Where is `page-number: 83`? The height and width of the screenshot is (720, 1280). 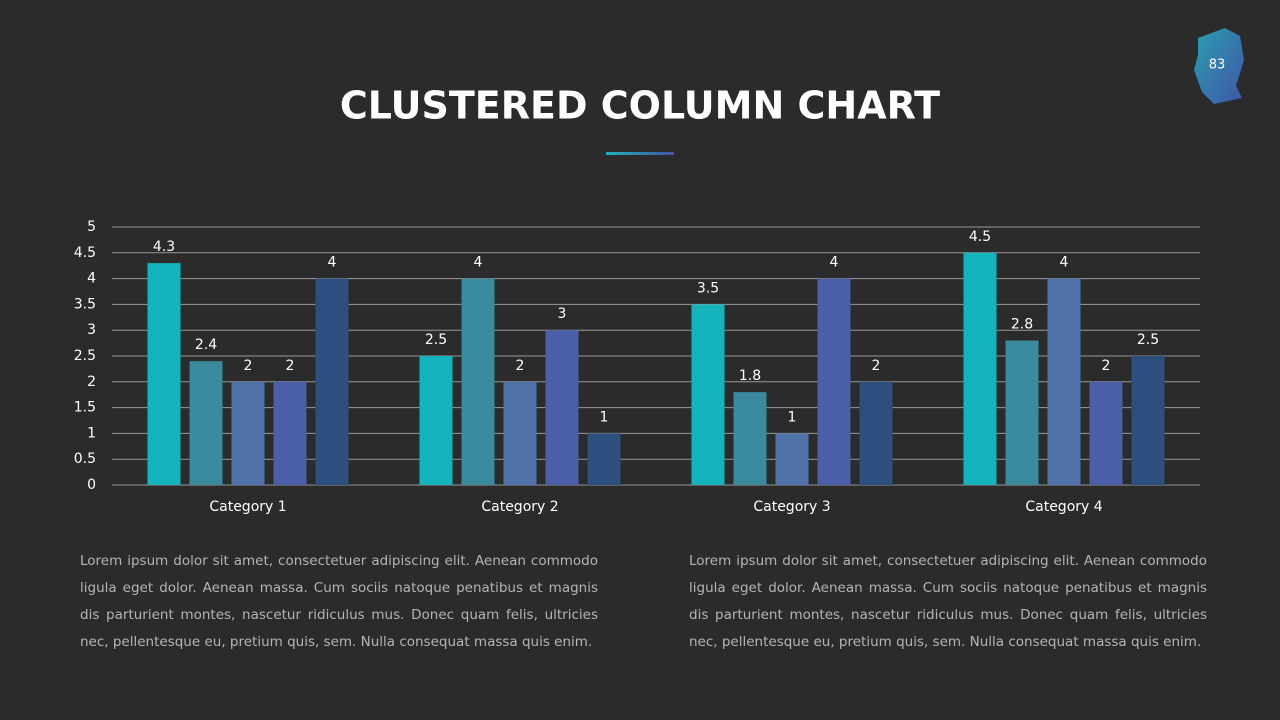 page-number: 83 is located at coordinates (1217, 65).